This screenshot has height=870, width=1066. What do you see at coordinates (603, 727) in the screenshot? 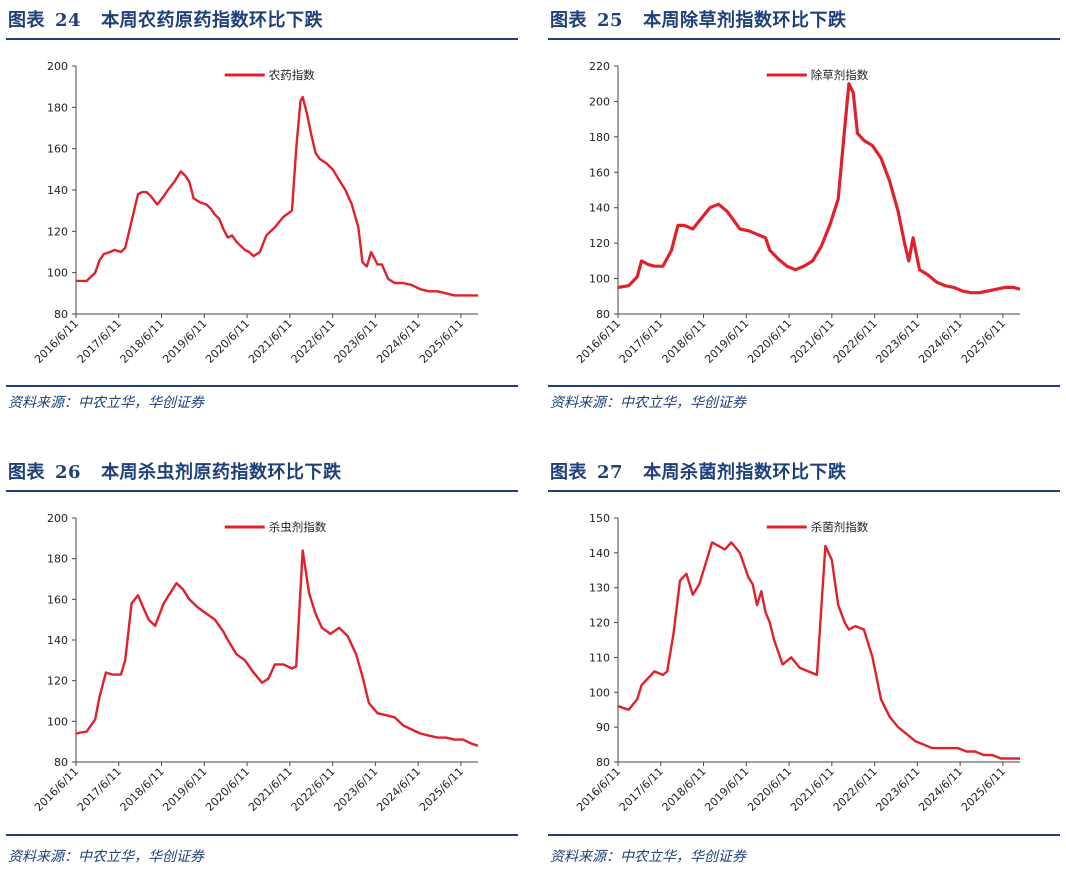
I see `y-tick-label: 90` at bounding box center [603, 727].